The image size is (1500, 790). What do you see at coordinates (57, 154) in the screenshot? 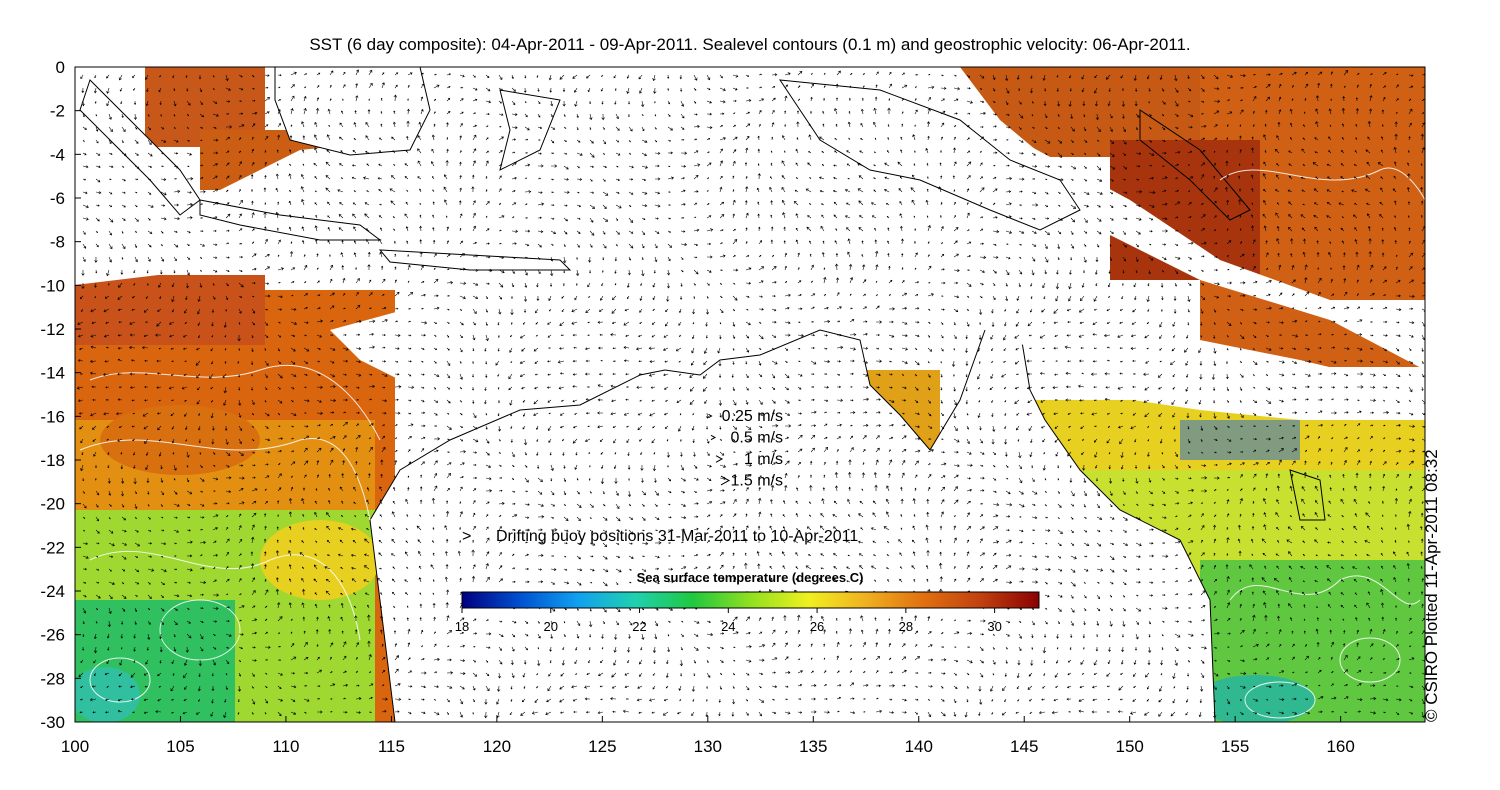
I see `y-tick-label: -4` at bounding box center [57, 154].